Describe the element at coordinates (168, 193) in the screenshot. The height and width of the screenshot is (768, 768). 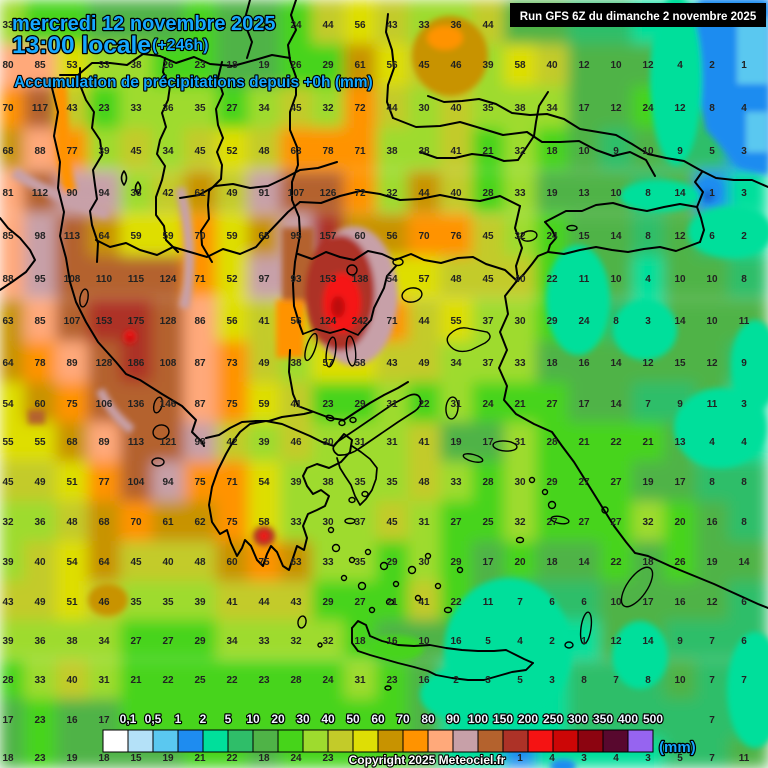
I see `svg-text: 42` at that location.